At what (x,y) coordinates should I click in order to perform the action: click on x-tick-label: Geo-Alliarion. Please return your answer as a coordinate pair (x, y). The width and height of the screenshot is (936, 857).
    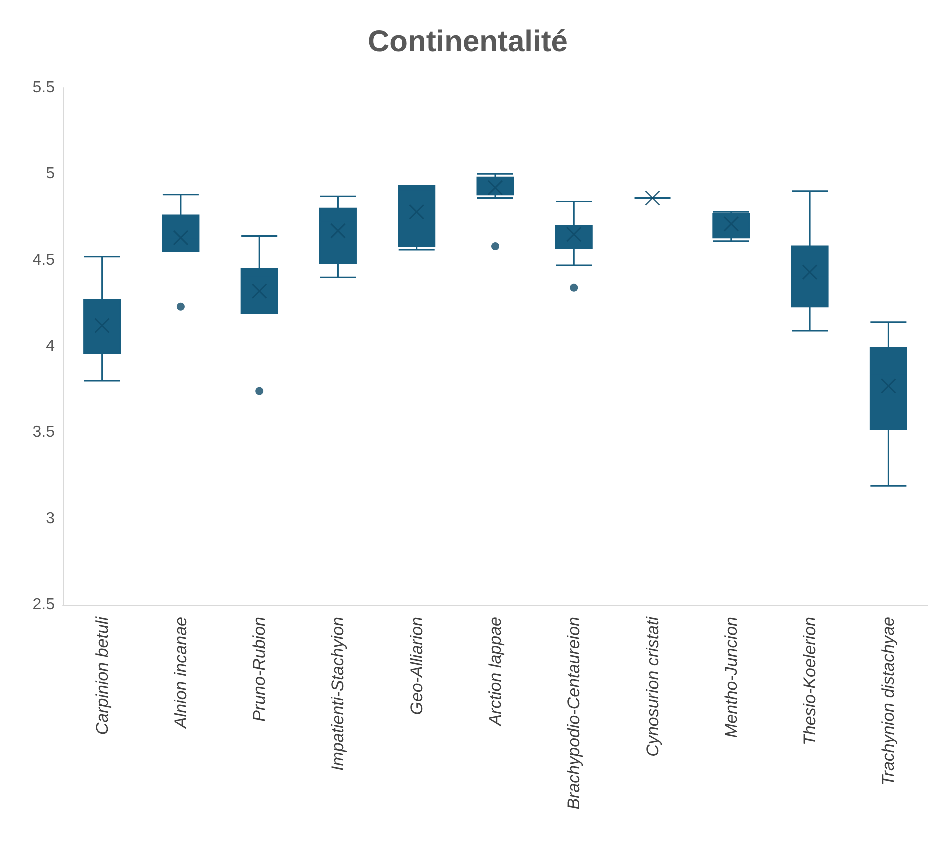
    Looking at the image, I should click on (416, 666).